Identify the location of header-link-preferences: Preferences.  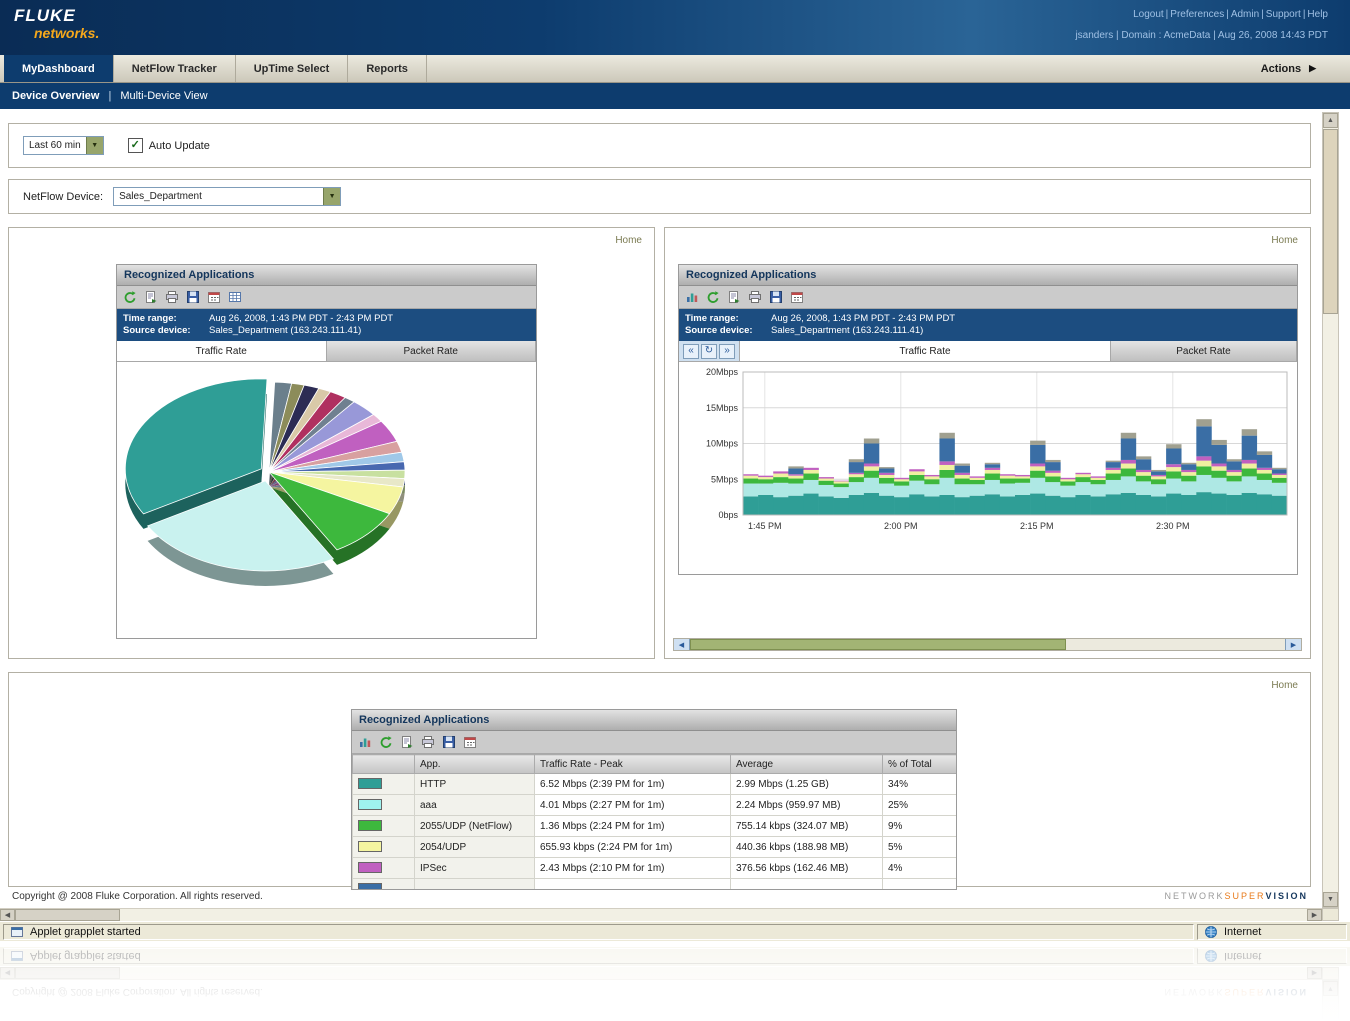
(1197, 14).